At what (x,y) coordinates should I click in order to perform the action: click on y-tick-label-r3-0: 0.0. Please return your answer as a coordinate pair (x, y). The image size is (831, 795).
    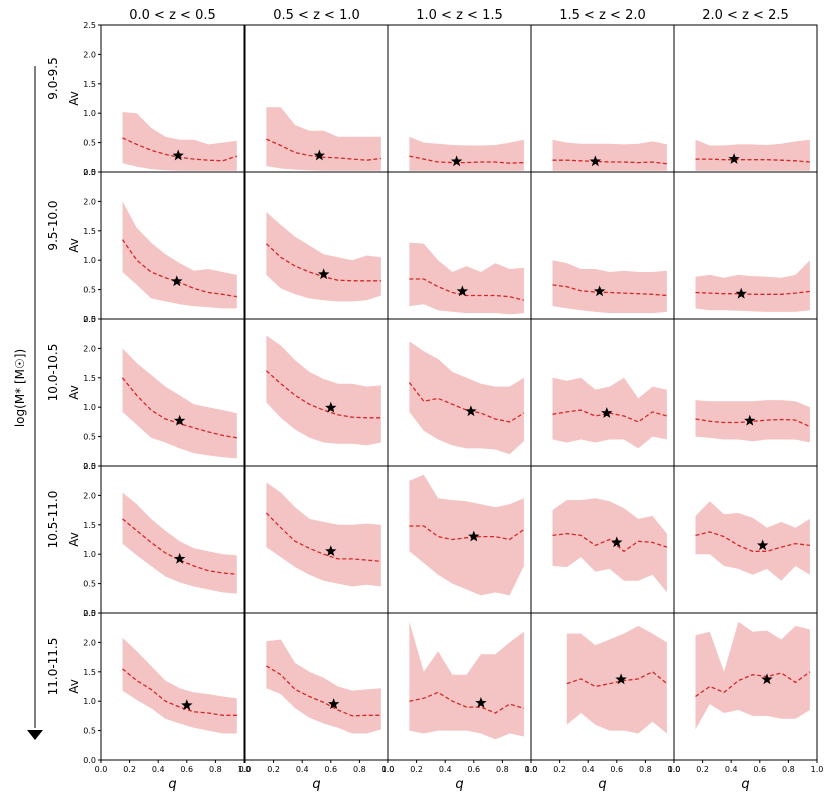
    Looking at the image, I should click on (89, 613).